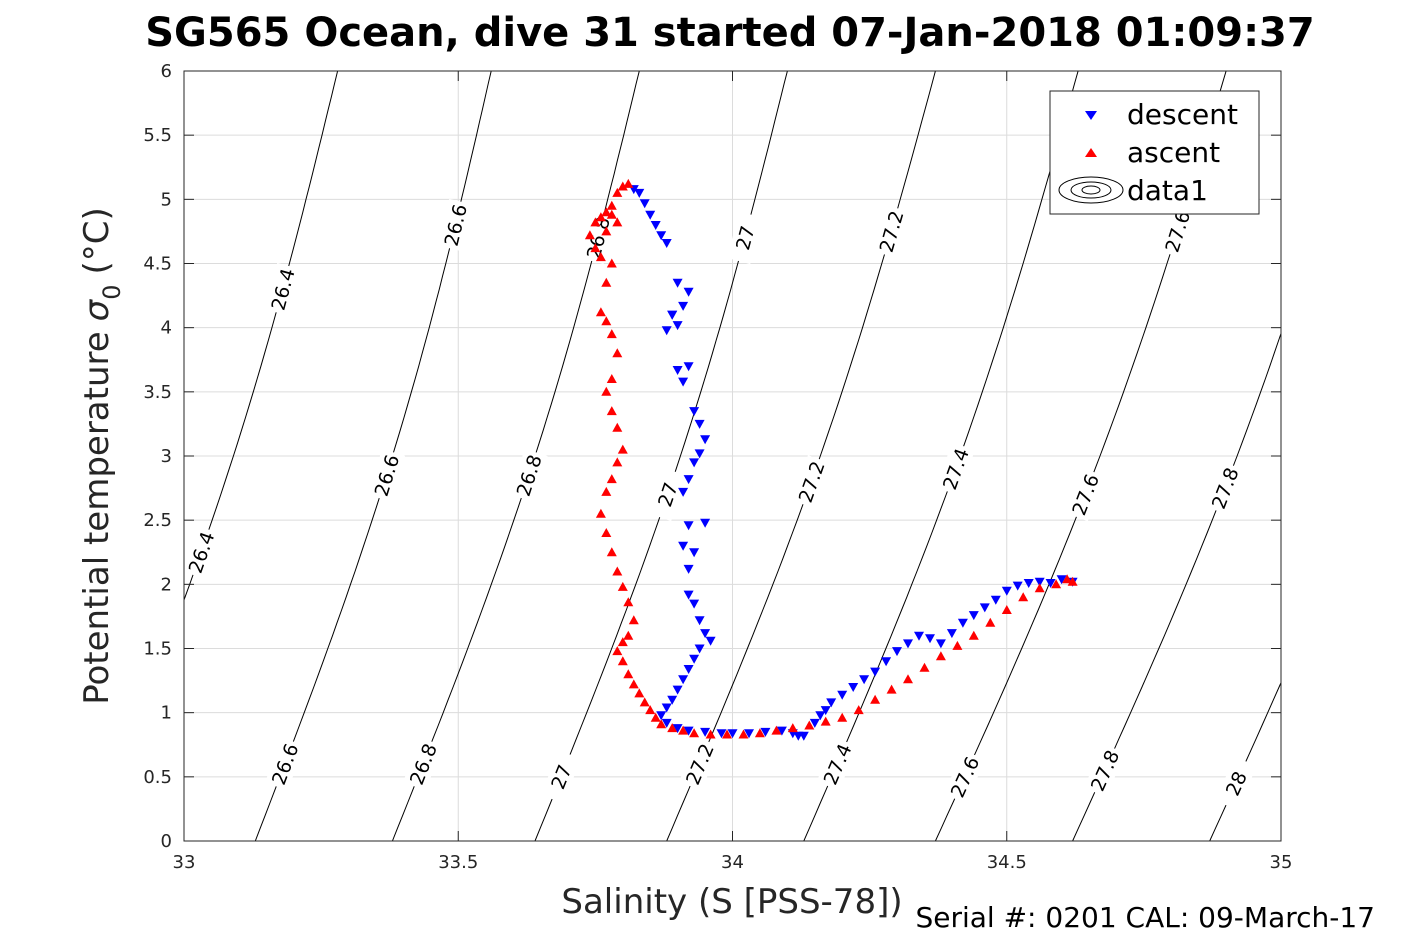 The width and height of the screenshot is (1417, 945). What do you see at coordinates (166, 841) in the screenshot?
I see `y-tick-label: 0` at bounding box center [166, 841].